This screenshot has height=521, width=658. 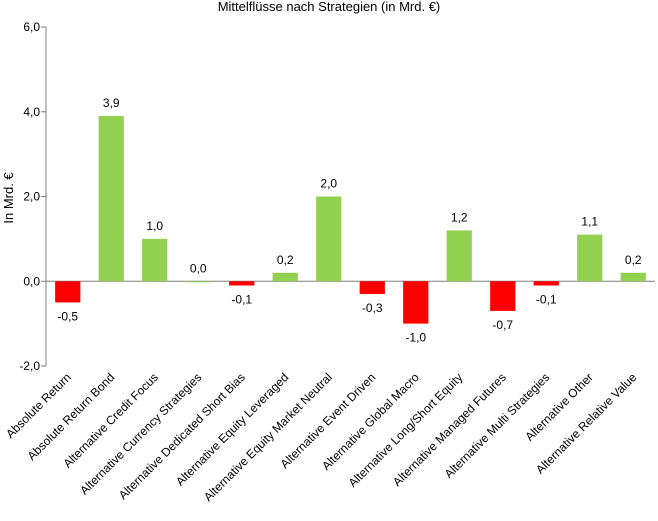 What do you see at coordinates (8, 198) in the screenshot?
I see `y-axis-label: In Mrd. €` at bounding box center [8, 198].